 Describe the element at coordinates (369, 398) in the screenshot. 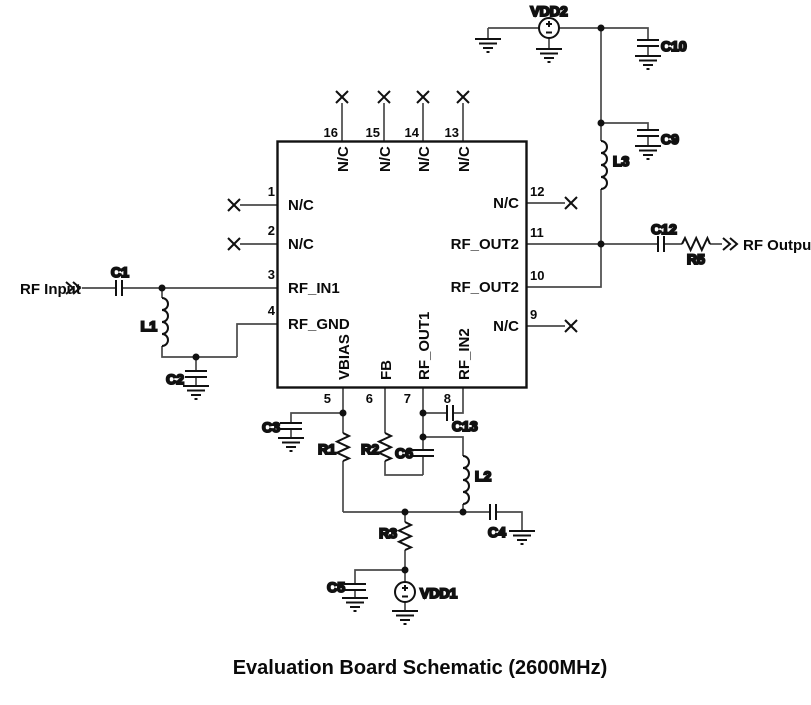

I see `pin-number: 6` at that location.